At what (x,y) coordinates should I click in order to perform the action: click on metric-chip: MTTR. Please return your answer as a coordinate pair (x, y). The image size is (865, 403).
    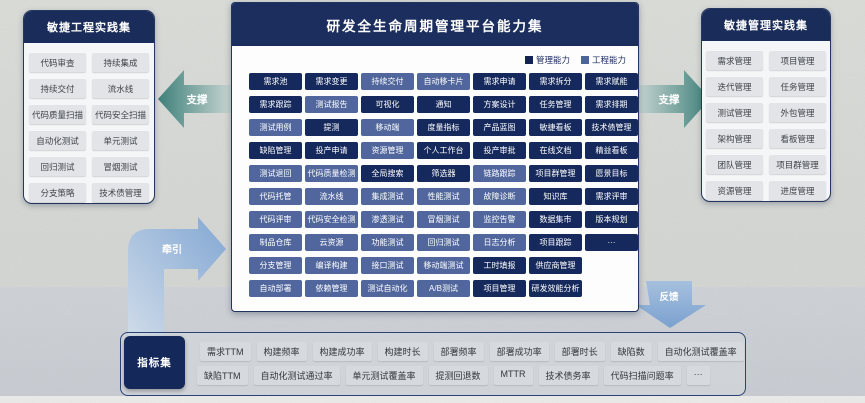
    Looking at the image, I should click on (513, 375).